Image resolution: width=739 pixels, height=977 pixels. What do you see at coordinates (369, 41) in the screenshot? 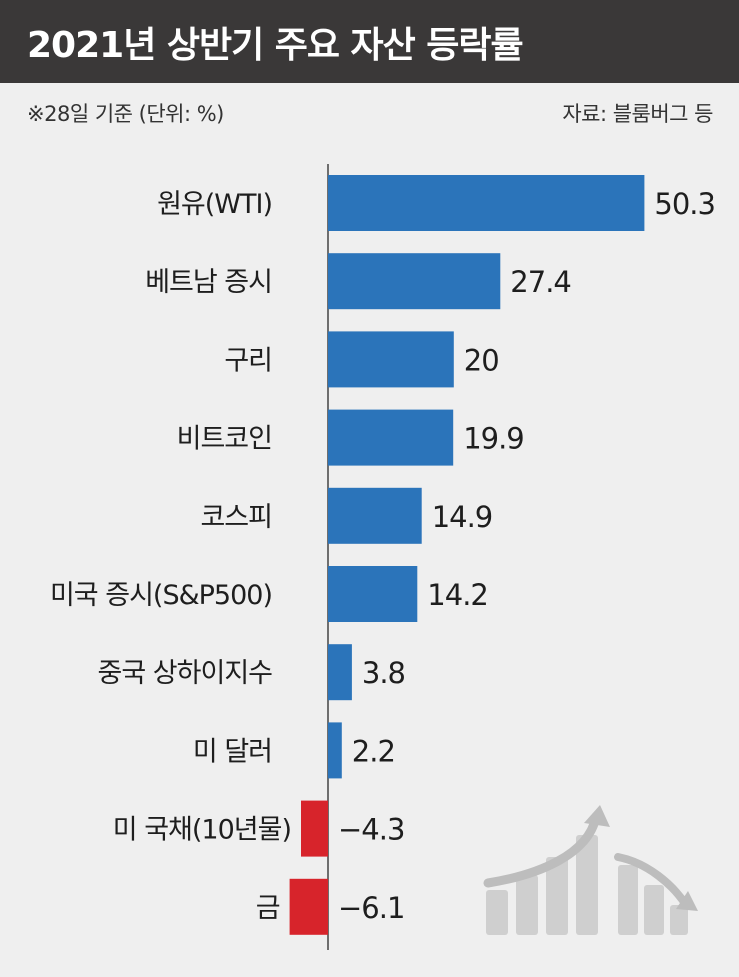
I see `page-title: 2021년 상반기 주요 자산 등락률` at bounding box center [369, 41].